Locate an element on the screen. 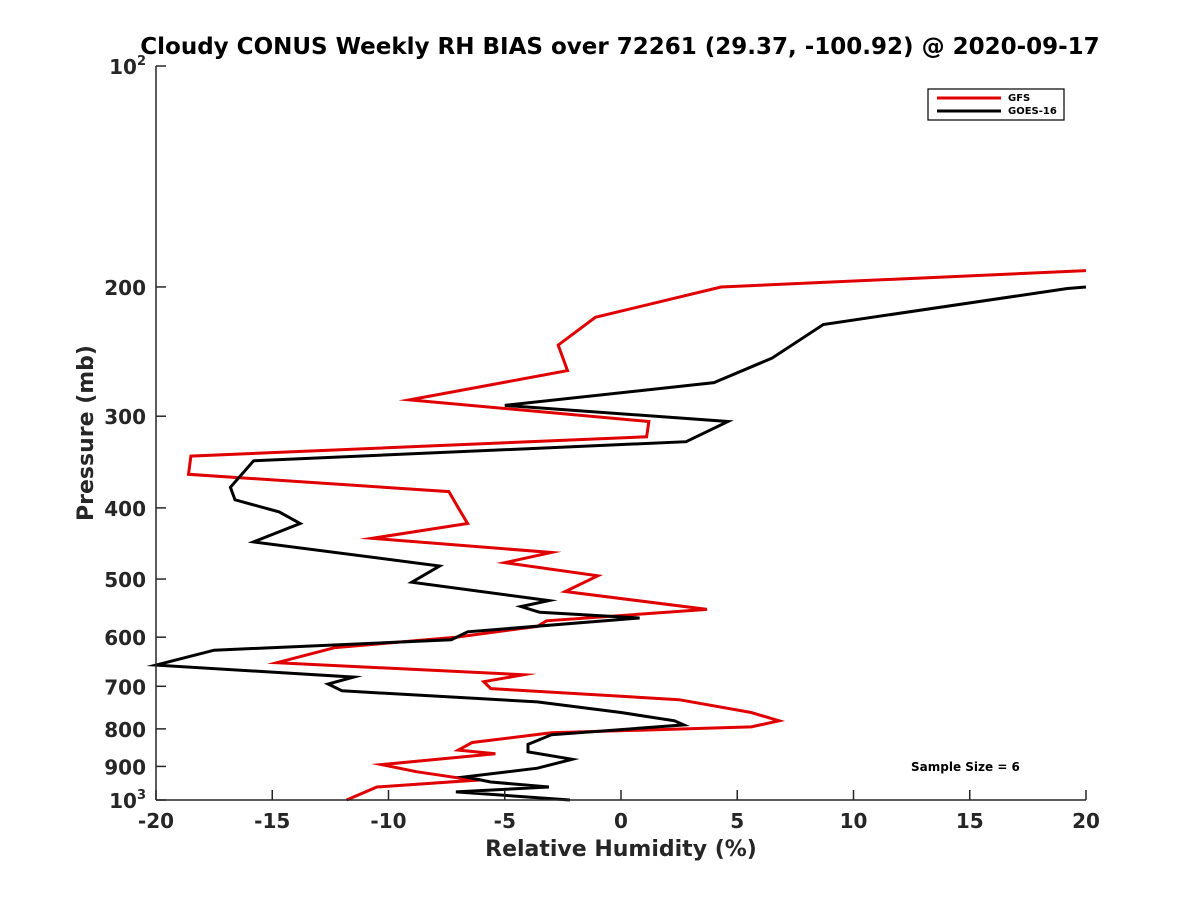 Image resolution: width=1200 pixels, height=900 pixels. x-axis-label: Relative Humidity (%) is located at coordinates (621, 849).